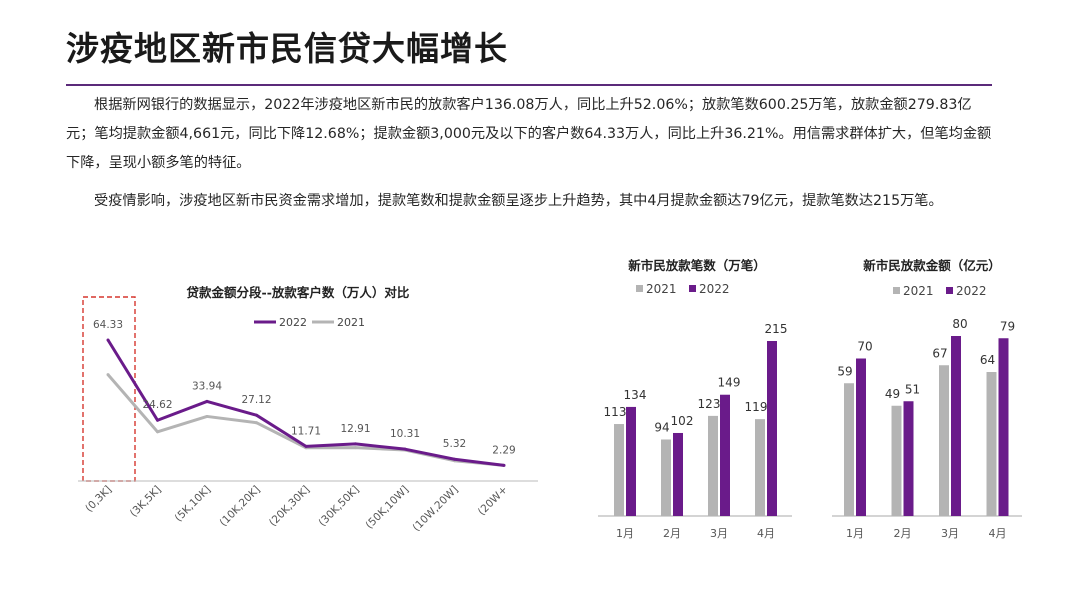 This screenshot has height=607, width=1080. I want to click on bar-value-label: 102, so click(682, 421).